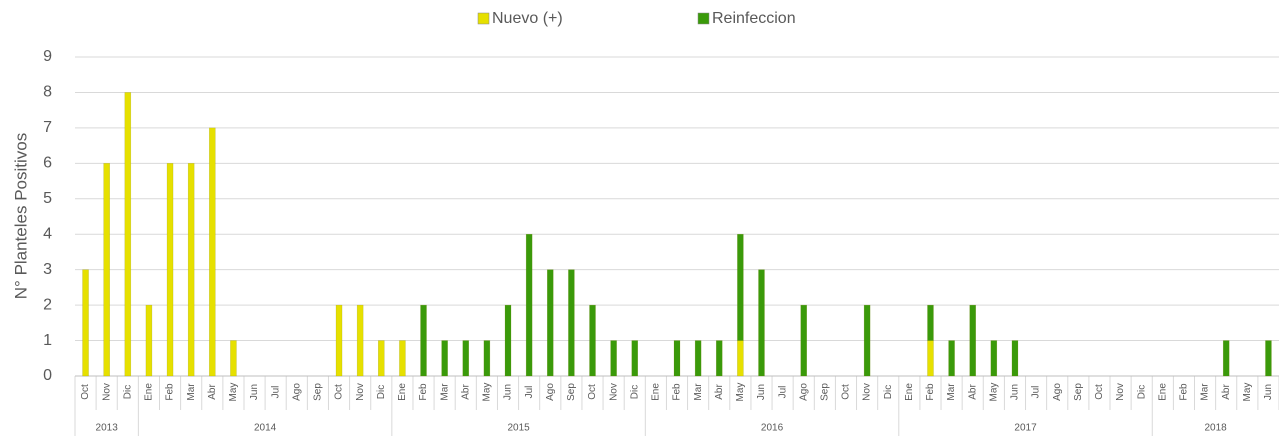 This screenshot has width=1279, height=441. I want to click on legend-label: Nuevo (+), so click(527, 18).